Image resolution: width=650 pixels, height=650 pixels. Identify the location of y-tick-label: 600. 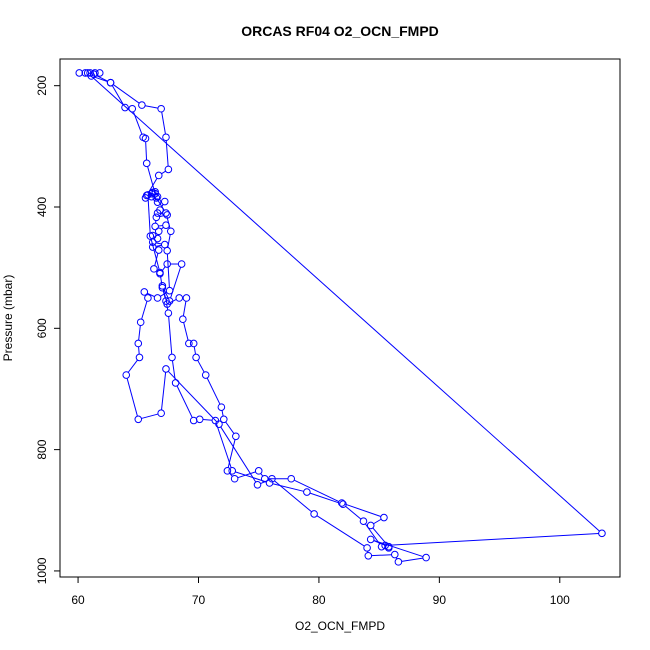
(42, 328).